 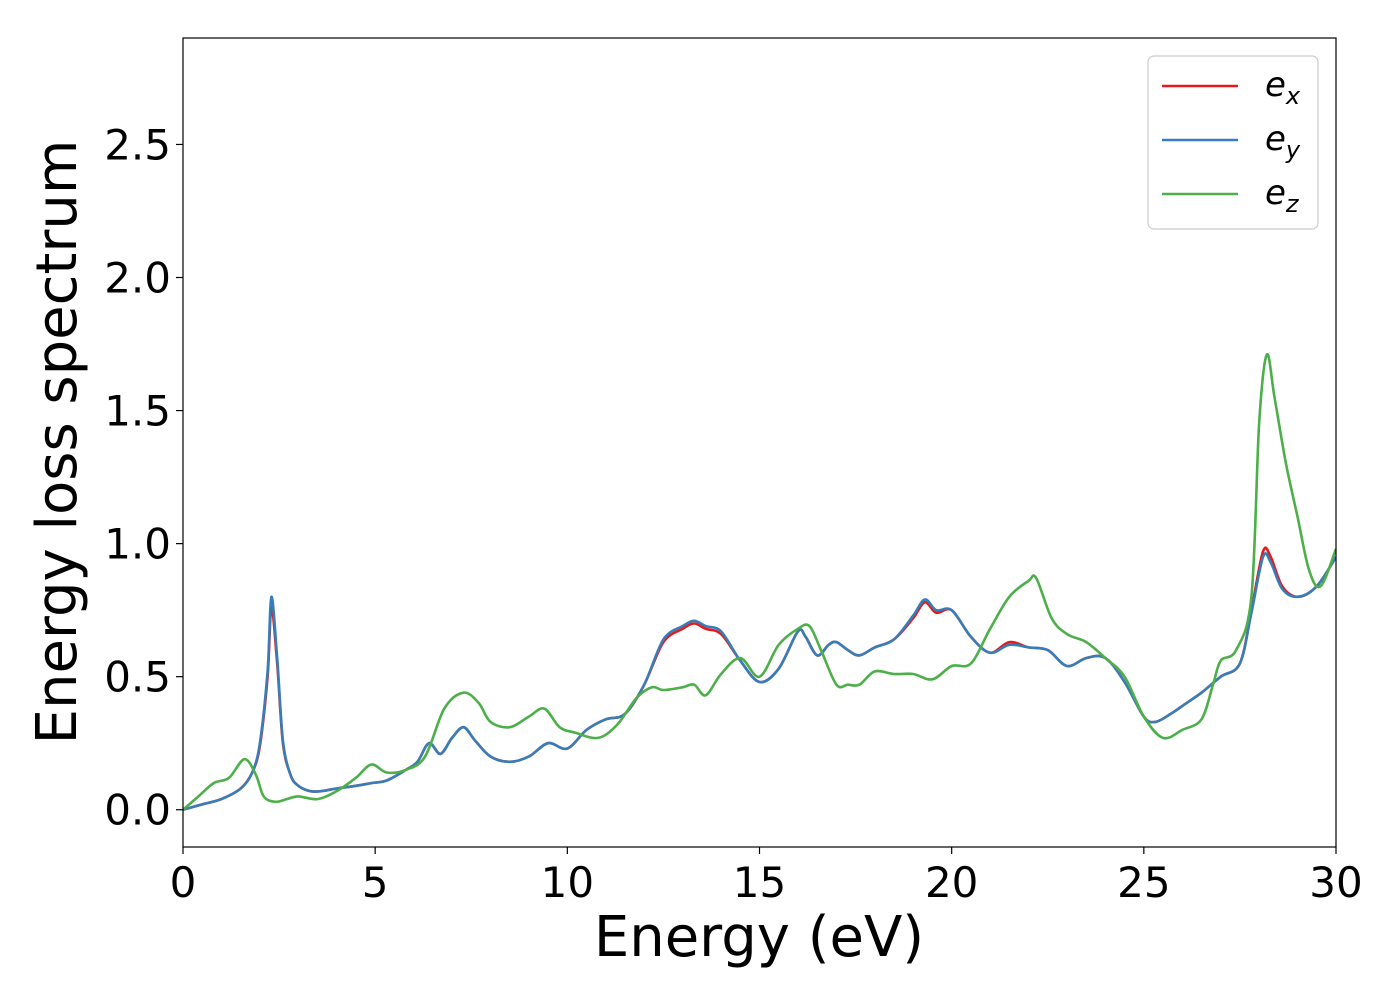 What do you see at coordinates (759, 937) in the screenshot?
I see `x-axis-title: Energy (eV)` at bounding box center [759, 937].